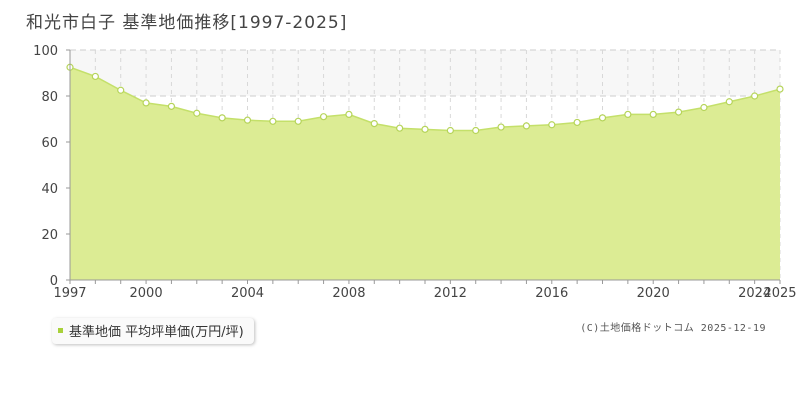  Describe the element at coordinates (49, 235) in the screenshot. I see `y-tick-label: 20` at that location.